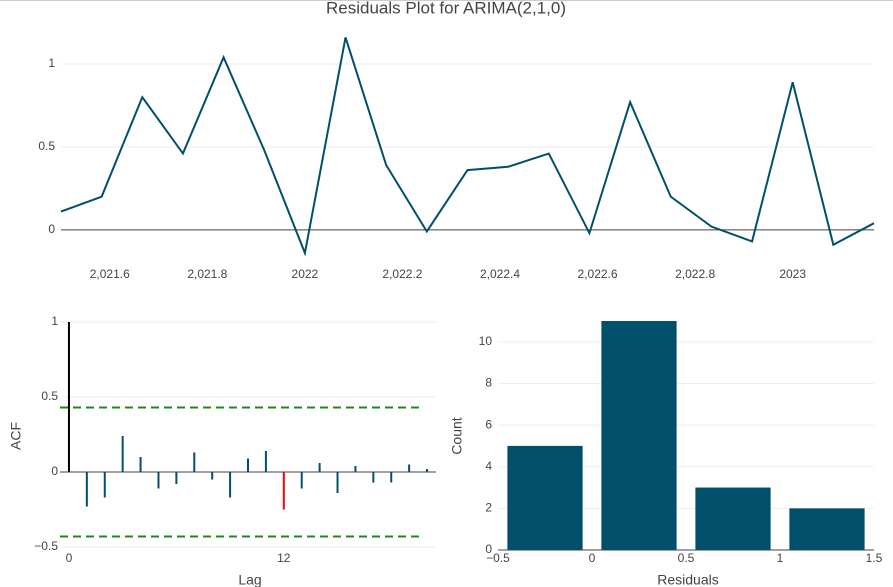  What do you see at coordinates (402, 274) in the screenshot?
I see `x-tick-label: 2,022.2` at bounding box center [402, 274].